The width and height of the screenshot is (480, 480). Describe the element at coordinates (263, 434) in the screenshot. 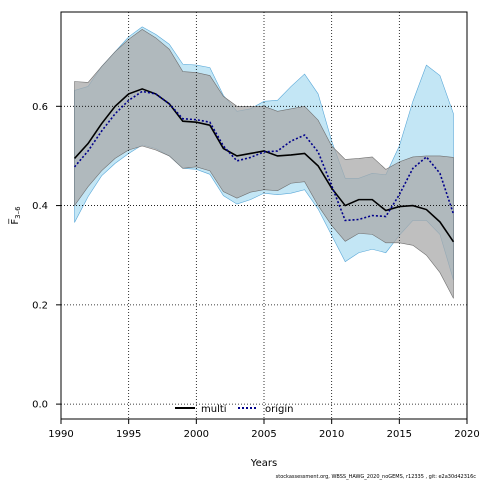

I see `x-tick-label-2005: 2005` at that location.